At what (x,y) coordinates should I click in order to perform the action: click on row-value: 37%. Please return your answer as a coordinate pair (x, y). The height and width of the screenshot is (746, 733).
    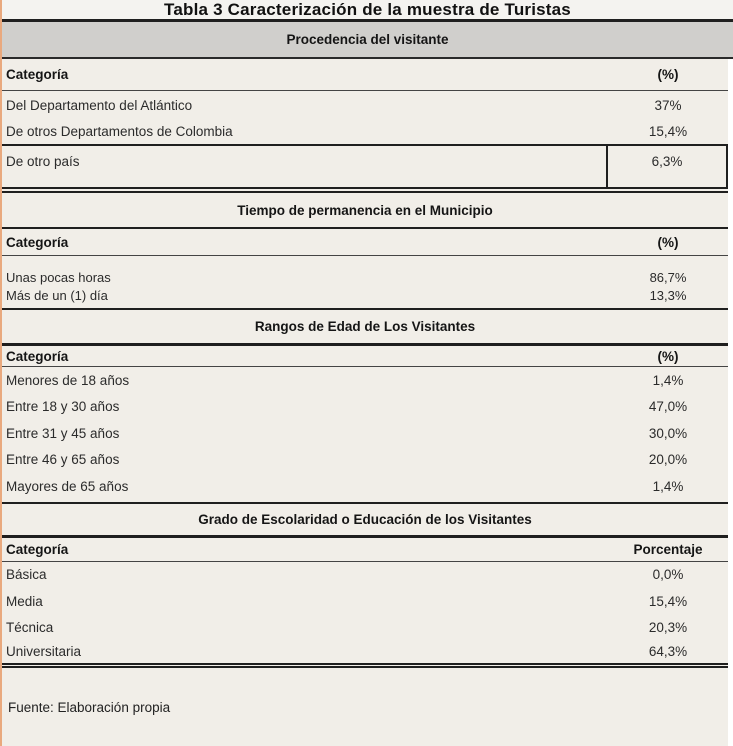
    Looking at the image, I should click on (668, 105).